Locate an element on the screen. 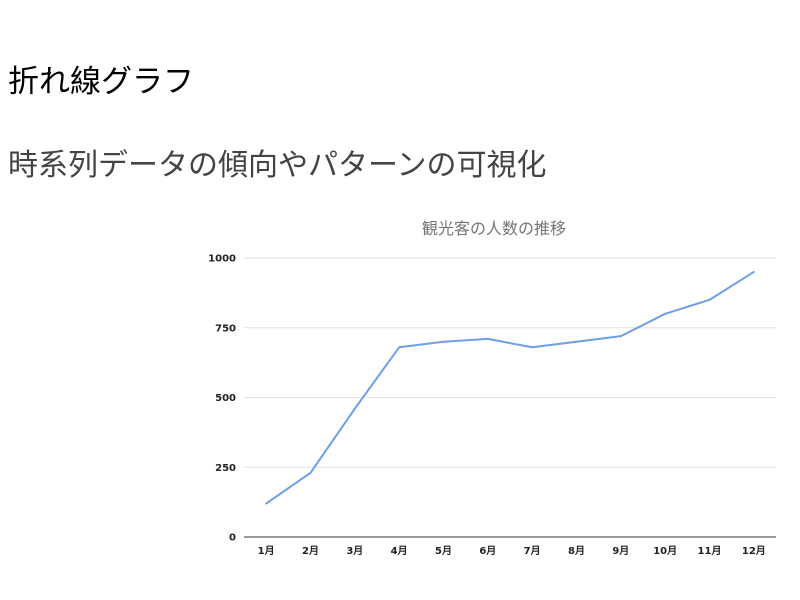 This screenshot has width=800, height=600. chart-title: 観光客の人数の推移 is located at coordinates (494, 228).